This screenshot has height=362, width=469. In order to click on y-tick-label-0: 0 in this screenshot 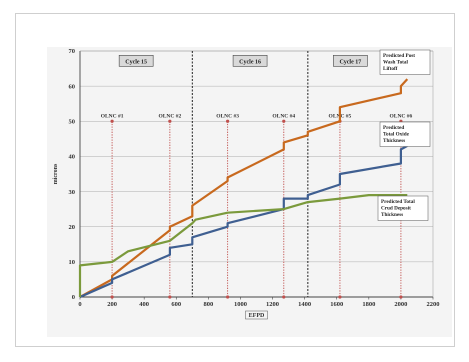, I will do `click(73, 297)`.